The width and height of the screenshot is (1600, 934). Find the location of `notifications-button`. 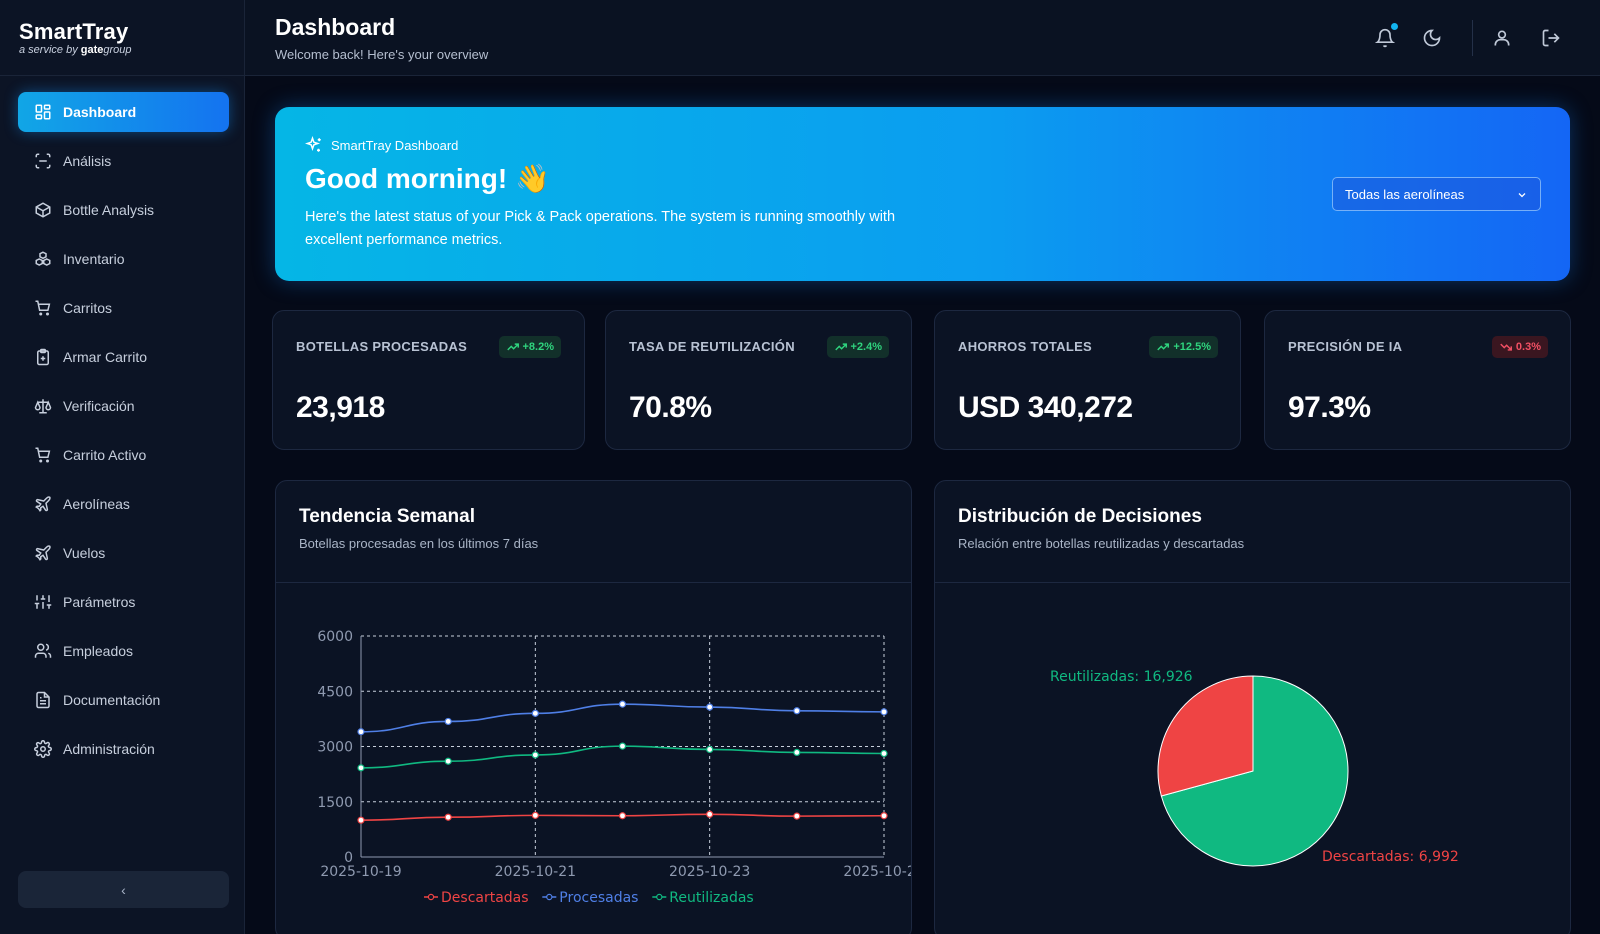

notifications-button is located at coordinates (1385, 38).